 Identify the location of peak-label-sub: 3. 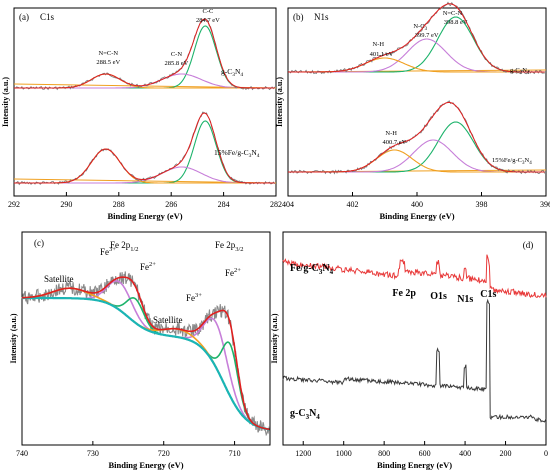
(426, 29).